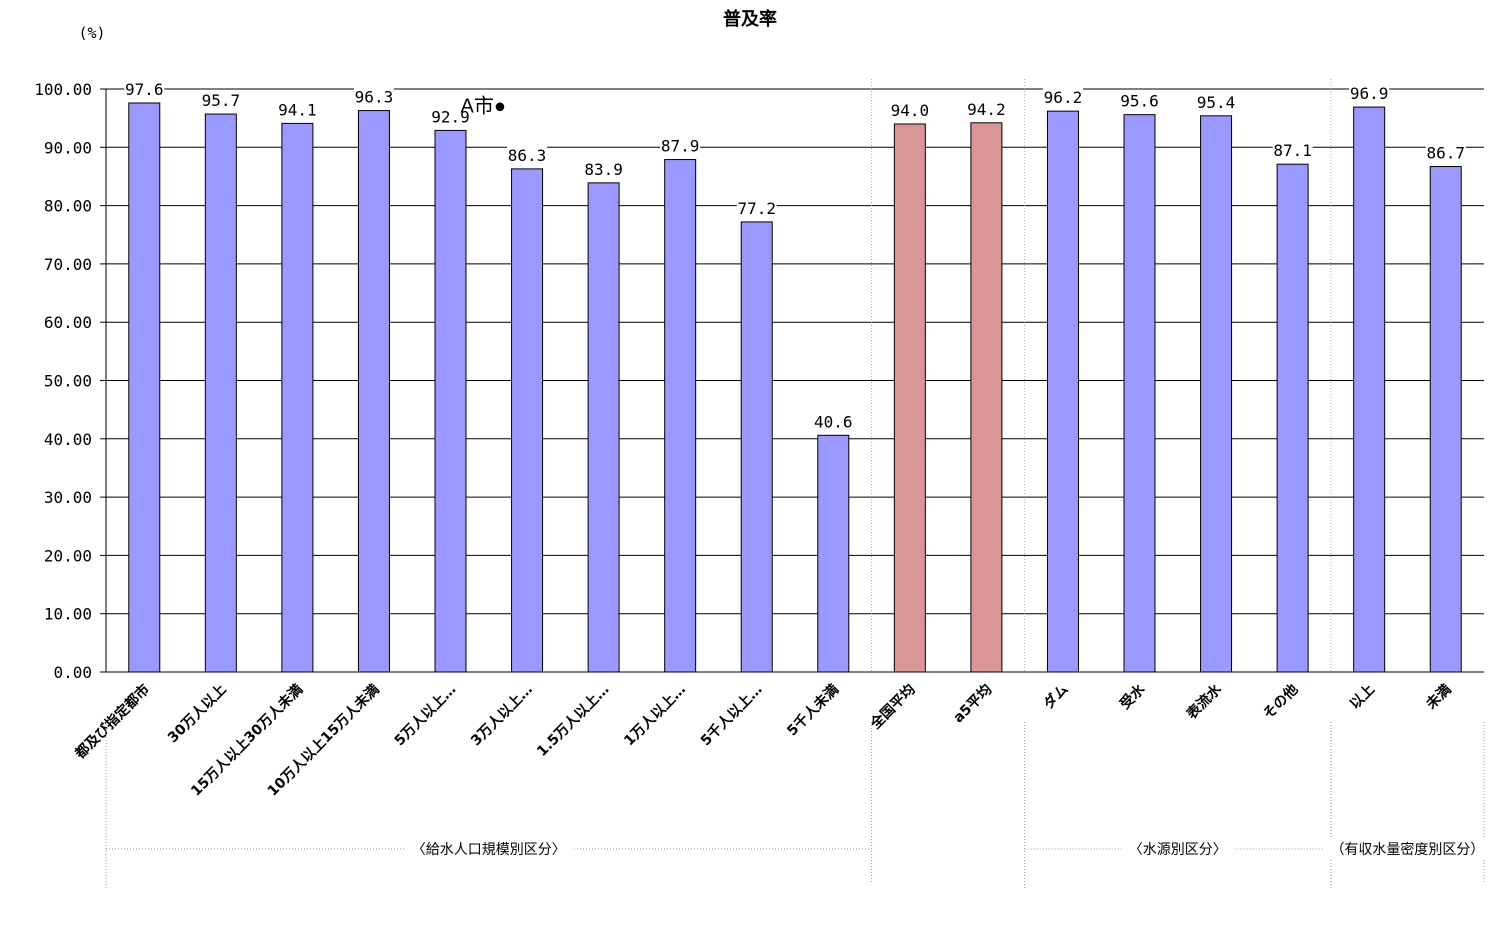 This screenshot has width=1499, height=926. I want to click on y-tick-label: 40.00, so click(68, 439).